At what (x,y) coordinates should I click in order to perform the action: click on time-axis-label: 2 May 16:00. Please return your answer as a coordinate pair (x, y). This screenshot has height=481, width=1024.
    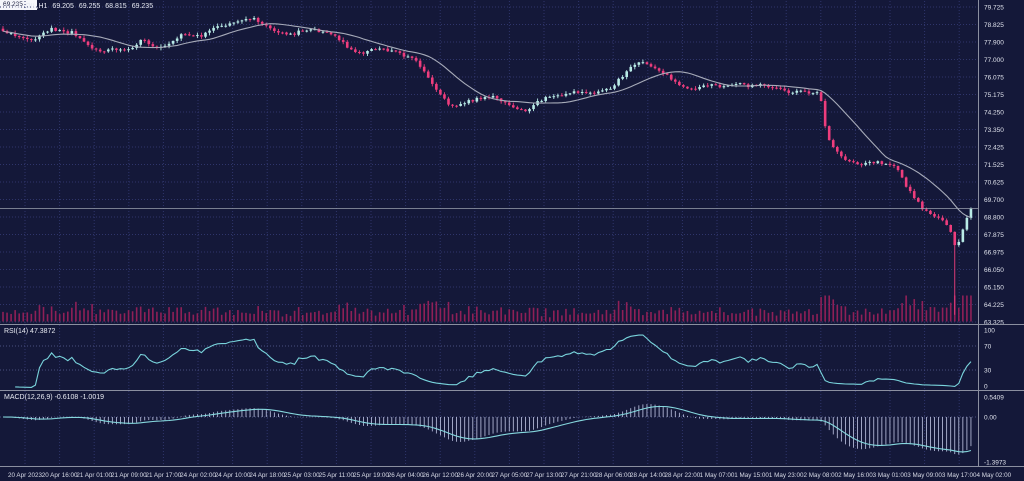
    Looking at the image, I should click on (855, 475).